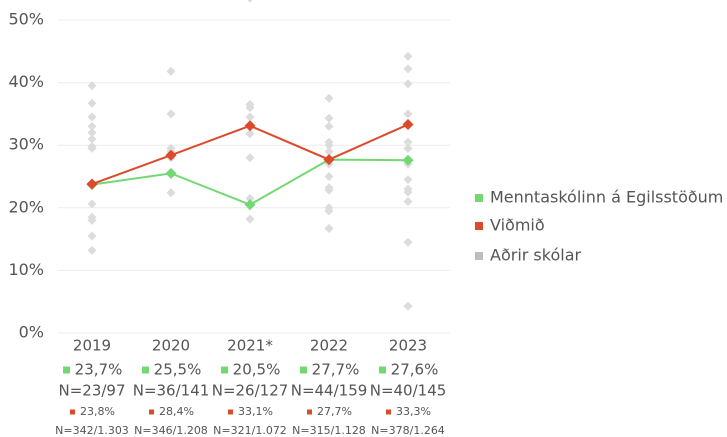  Describe the element at coordinates (329, 346) in the screenshot. I see `x-tick-label: 2022` at that location.